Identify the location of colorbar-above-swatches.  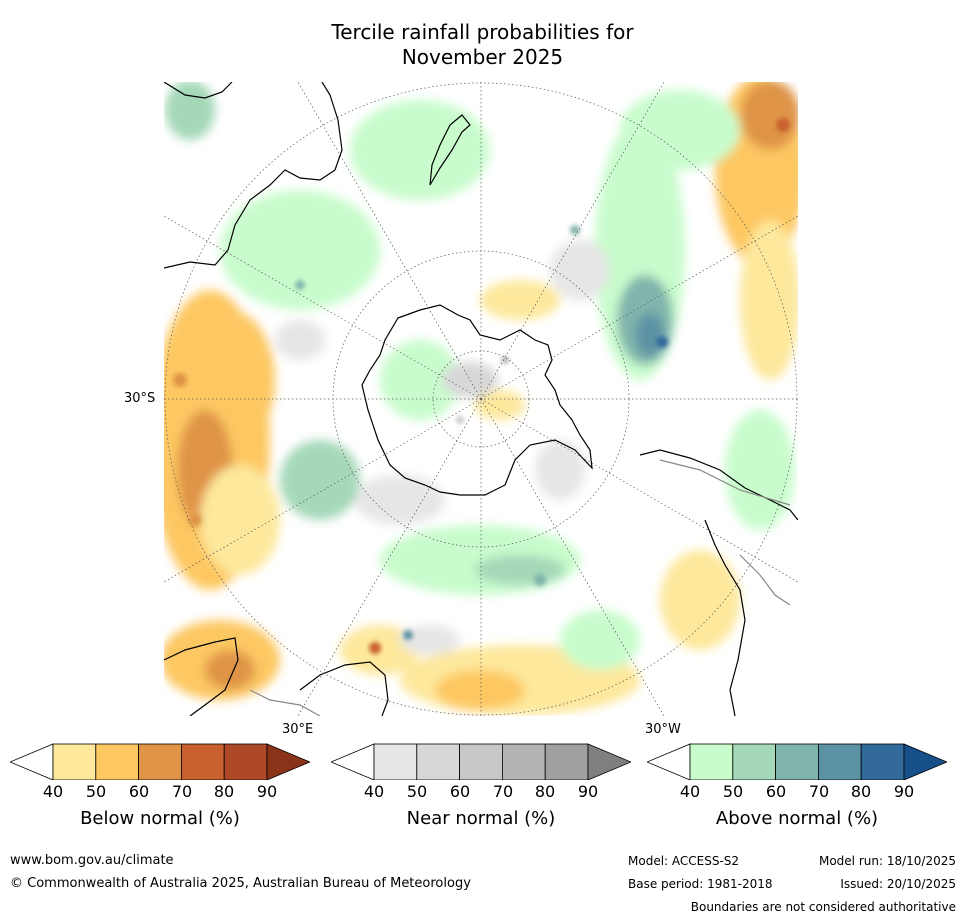
(797, 762).